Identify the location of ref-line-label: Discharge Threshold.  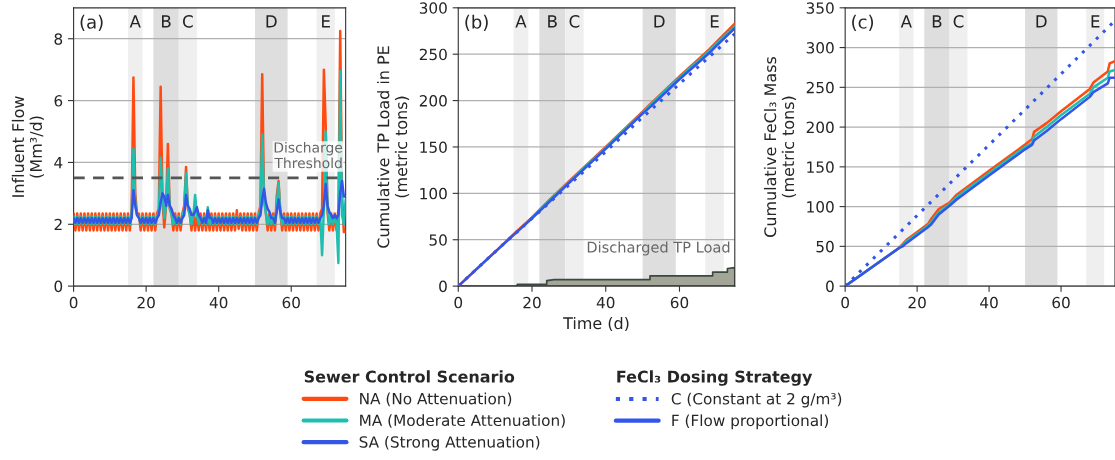
(308, 155).